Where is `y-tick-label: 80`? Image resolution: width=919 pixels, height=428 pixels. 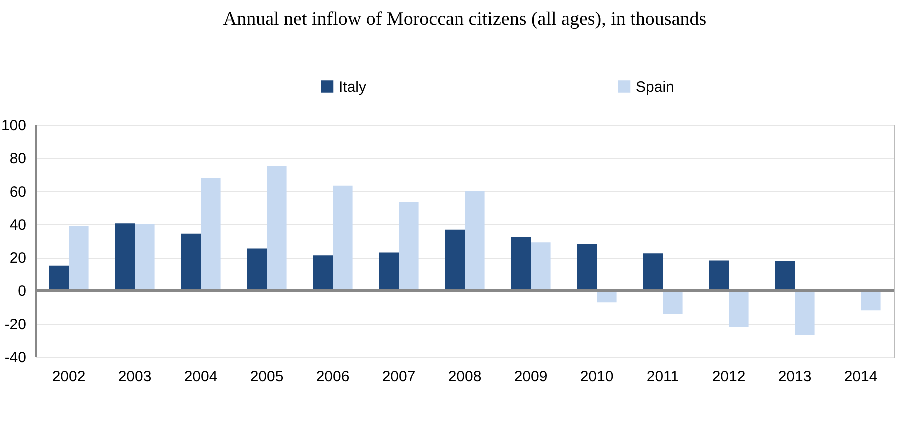 y-tick-label: 80 is located at coordinates (18, 159).